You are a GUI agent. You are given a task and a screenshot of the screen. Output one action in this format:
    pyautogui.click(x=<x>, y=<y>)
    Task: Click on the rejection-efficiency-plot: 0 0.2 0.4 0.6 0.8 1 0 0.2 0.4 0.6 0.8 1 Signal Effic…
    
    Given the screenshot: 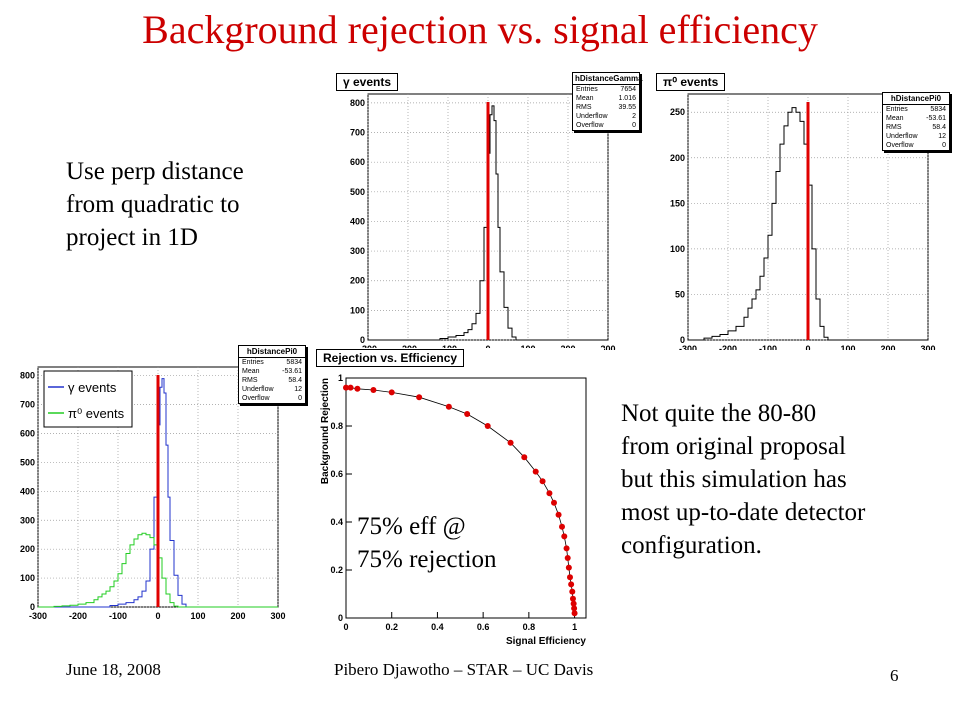 What is the action you would take?
    pyautogui.click(x=453, y=510)
    